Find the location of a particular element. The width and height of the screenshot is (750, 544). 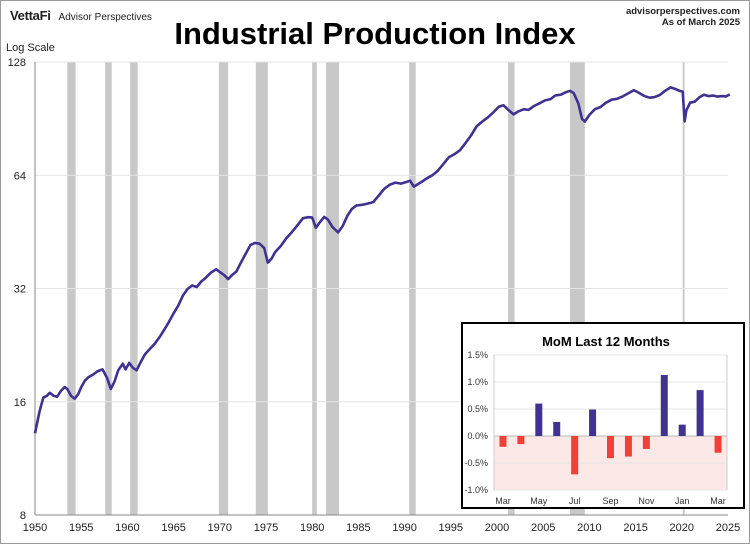

x-tick-label: 2010 is located at coordinates (589, 528).